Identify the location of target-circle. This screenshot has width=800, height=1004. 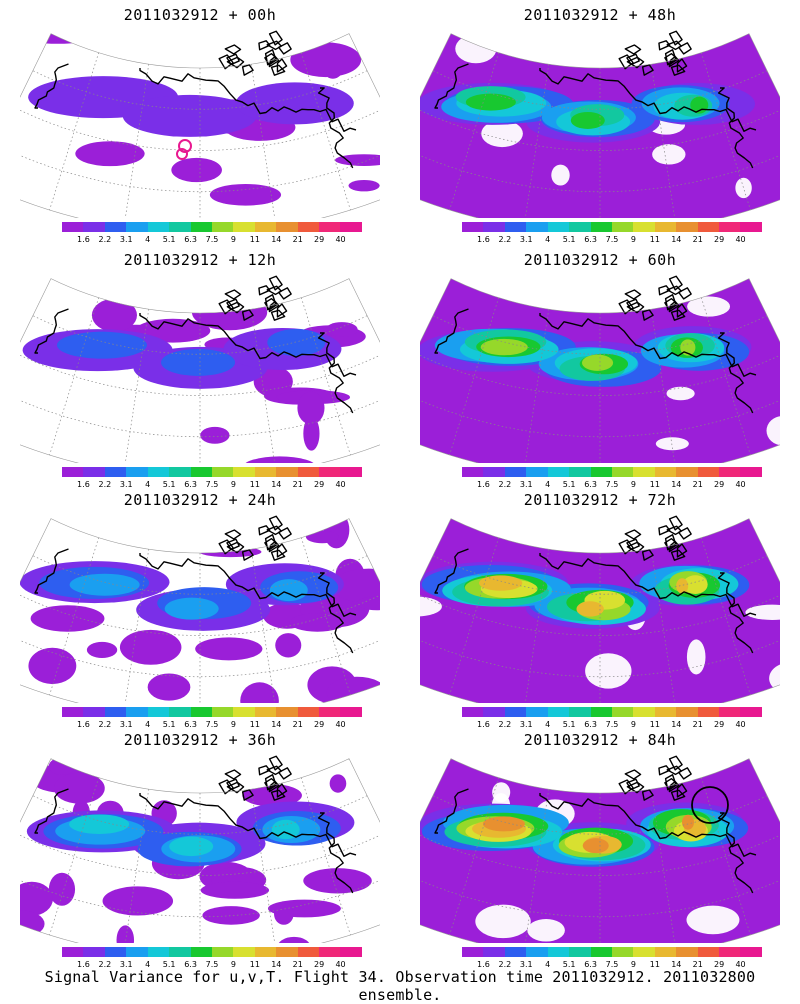
(710, 805).